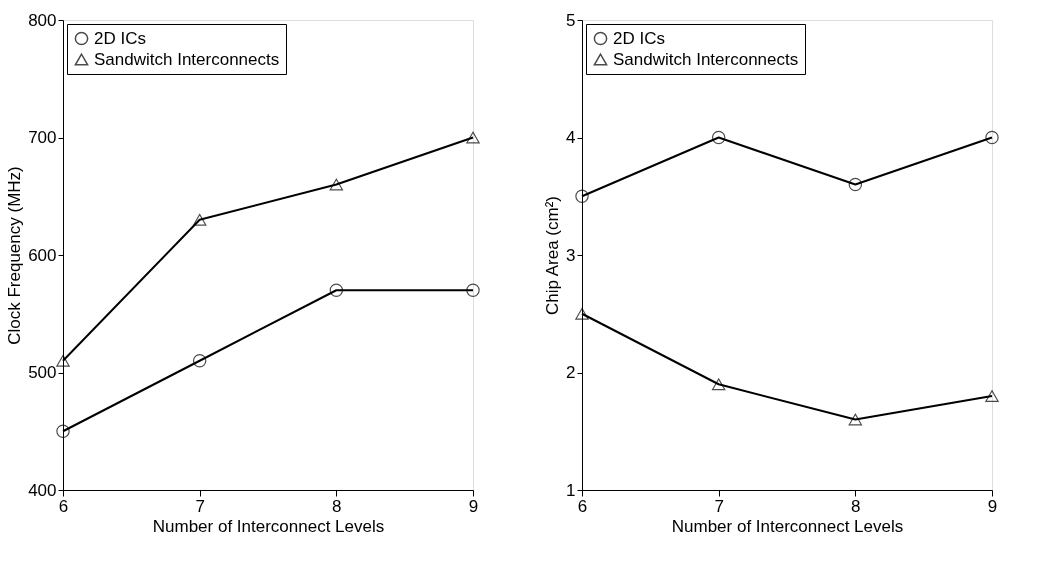  What do you see at coordinates (571, 372) in the screenshot?
I see `y-tick-label: 2` at bounding box center [571, 372].